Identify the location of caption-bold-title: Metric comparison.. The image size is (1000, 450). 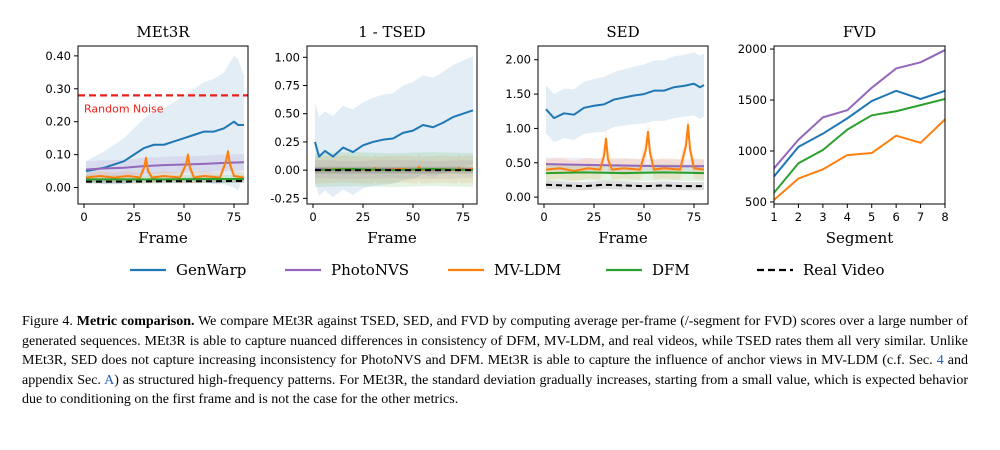
(135, 321).